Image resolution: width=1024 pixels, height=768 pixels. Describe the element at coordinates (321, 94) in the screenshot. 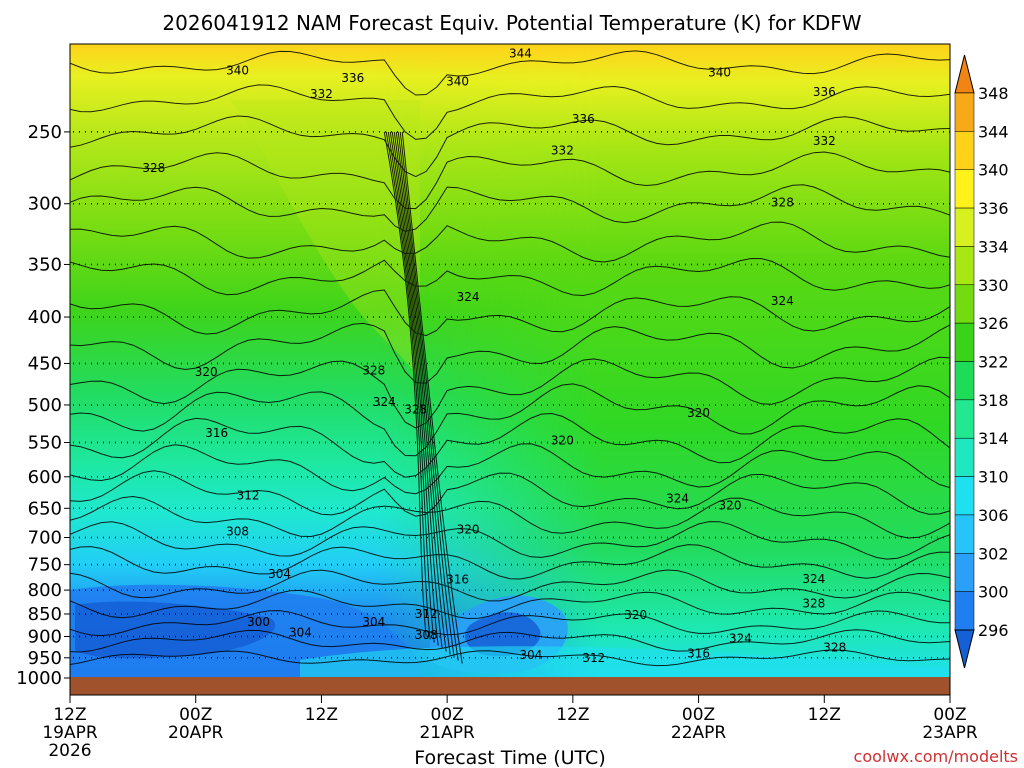

I see `contour-label: 332` at that location.